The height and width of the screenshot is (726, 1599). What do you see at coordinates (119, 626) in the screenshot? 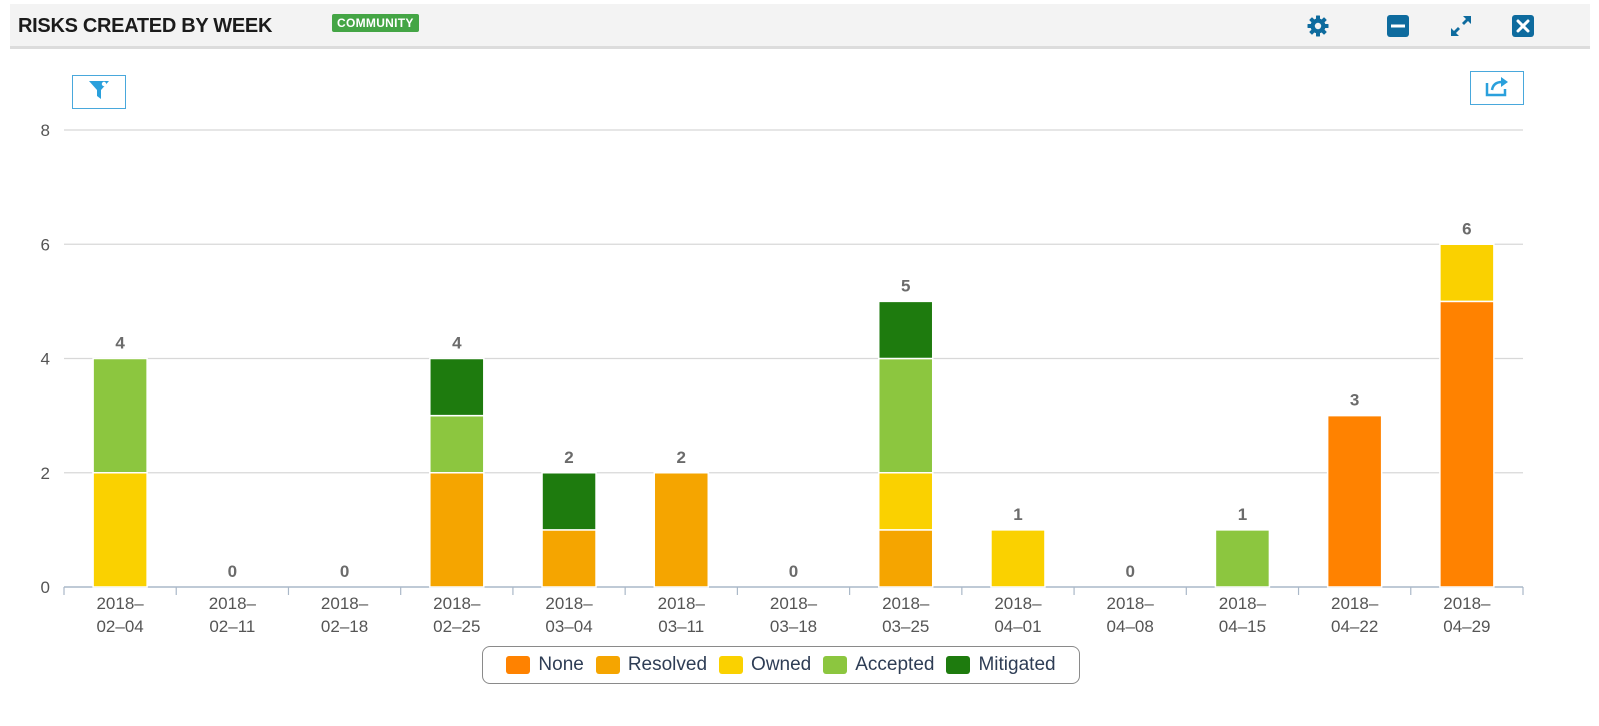
I see `x-tick-label-date: 02–04` at bounding box center [119, 626].